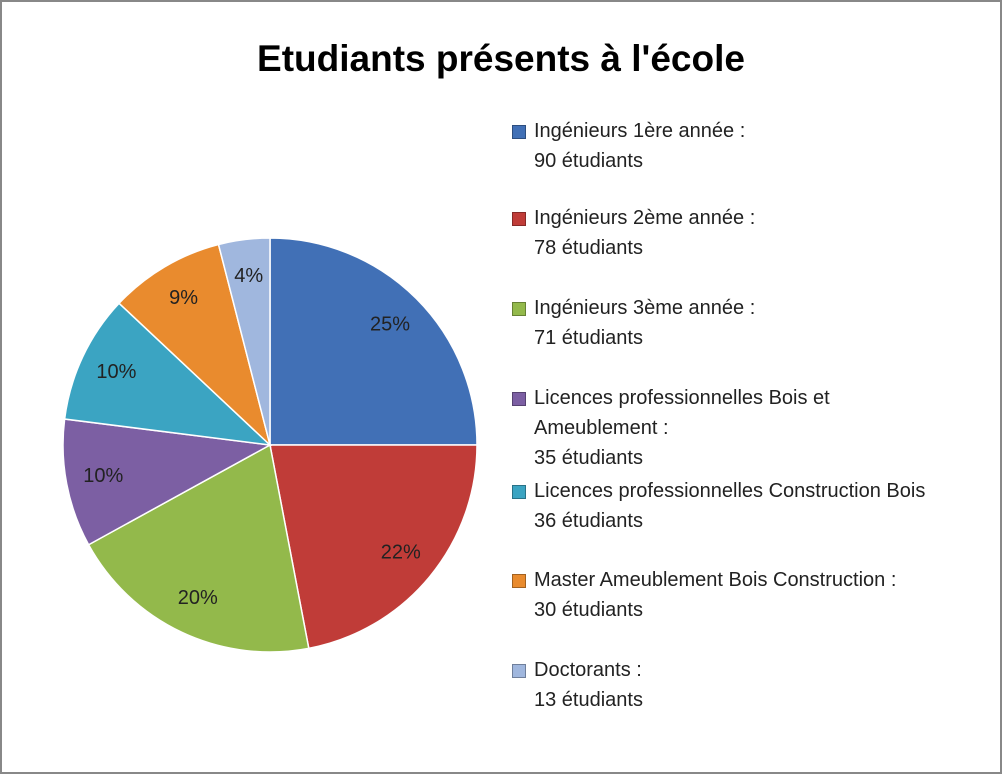  I want to click on legend-entry: Ingénieurs 2ème année : 78 étudiants, so click(756, 233).